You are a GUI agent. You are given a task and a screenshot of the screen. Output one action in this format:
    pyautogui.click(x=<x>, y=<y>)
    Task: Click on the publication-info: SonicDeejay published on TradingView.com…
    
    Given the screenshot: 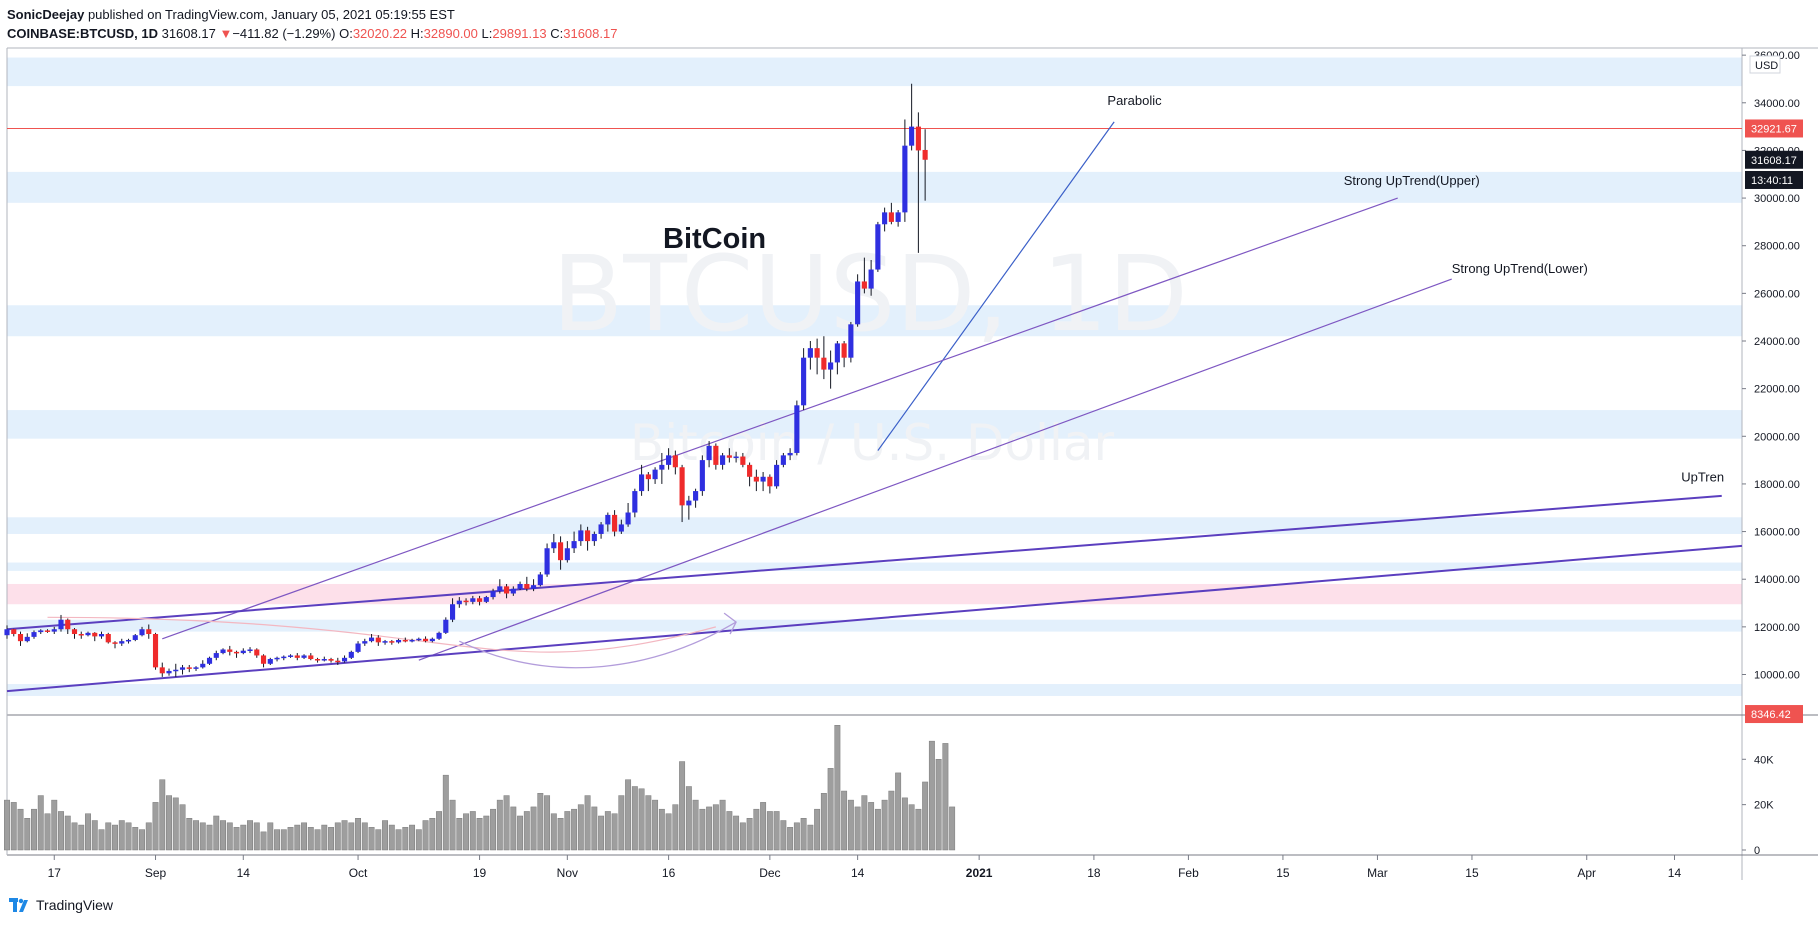 What is the action you would take?
    pyautogui.click(x=231, y=14)
    